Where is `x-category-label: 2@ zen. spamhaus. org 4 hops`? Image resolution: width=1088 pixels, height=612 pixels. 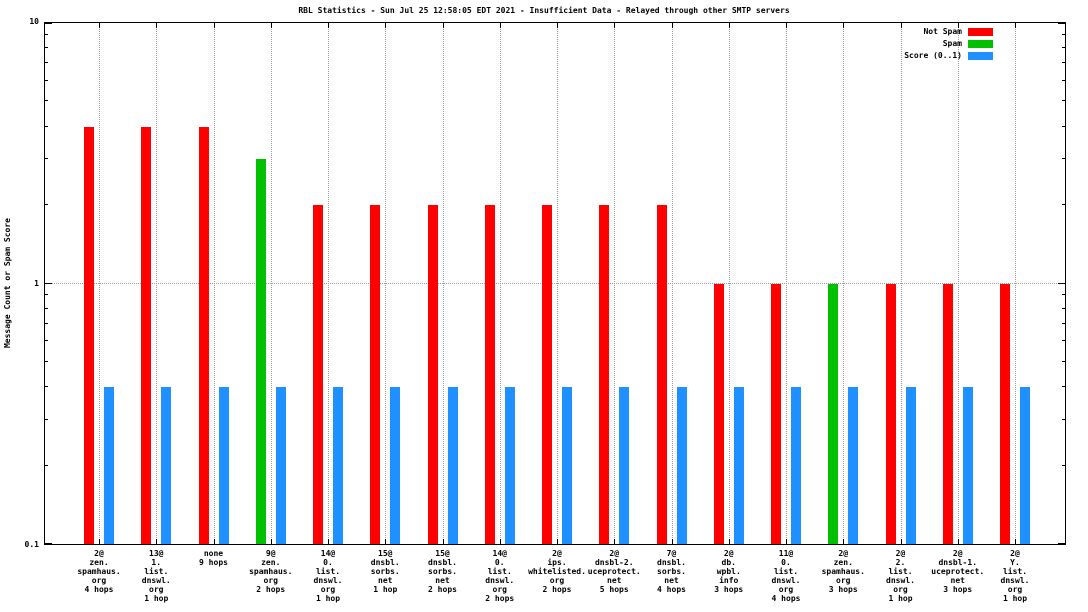
x-category-label: 2@ zen. spamhaus. org 4 hops is located at coordinates (99, 571).